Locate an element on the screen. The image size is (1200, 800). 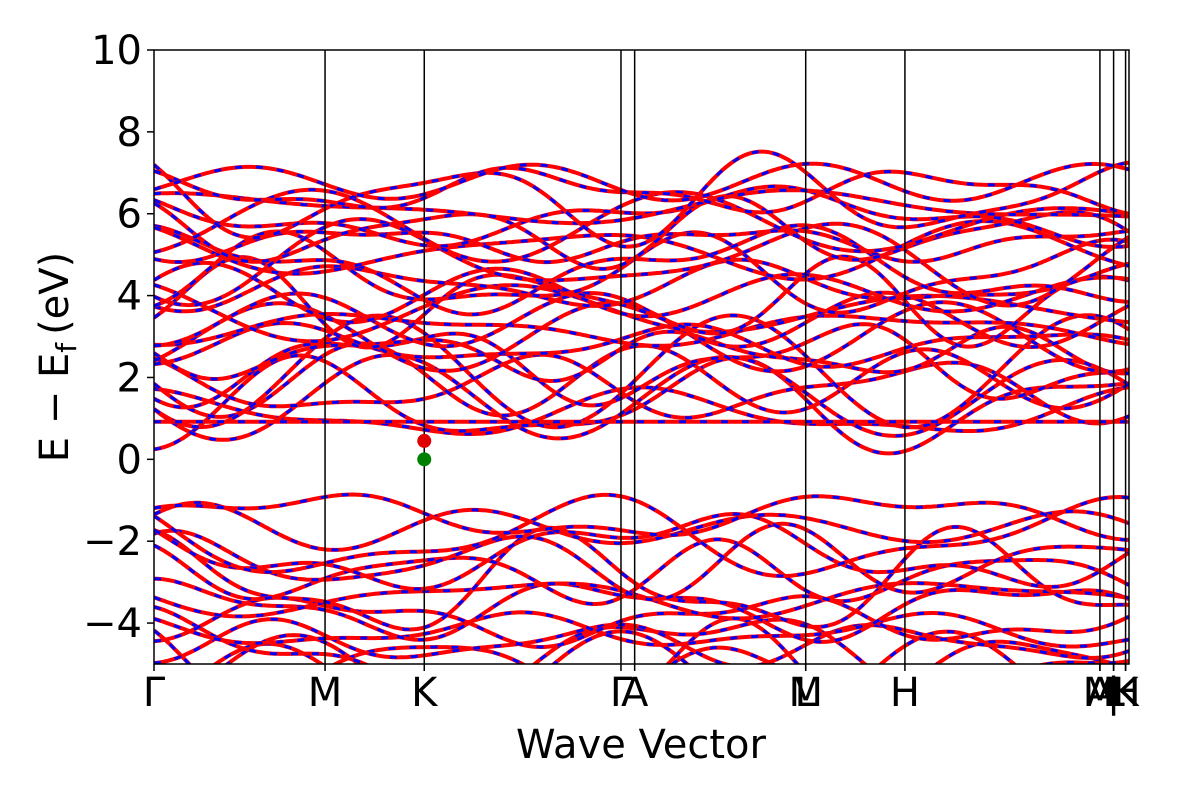
x-tick-label-8: A is located at coordinates (1100, 693).